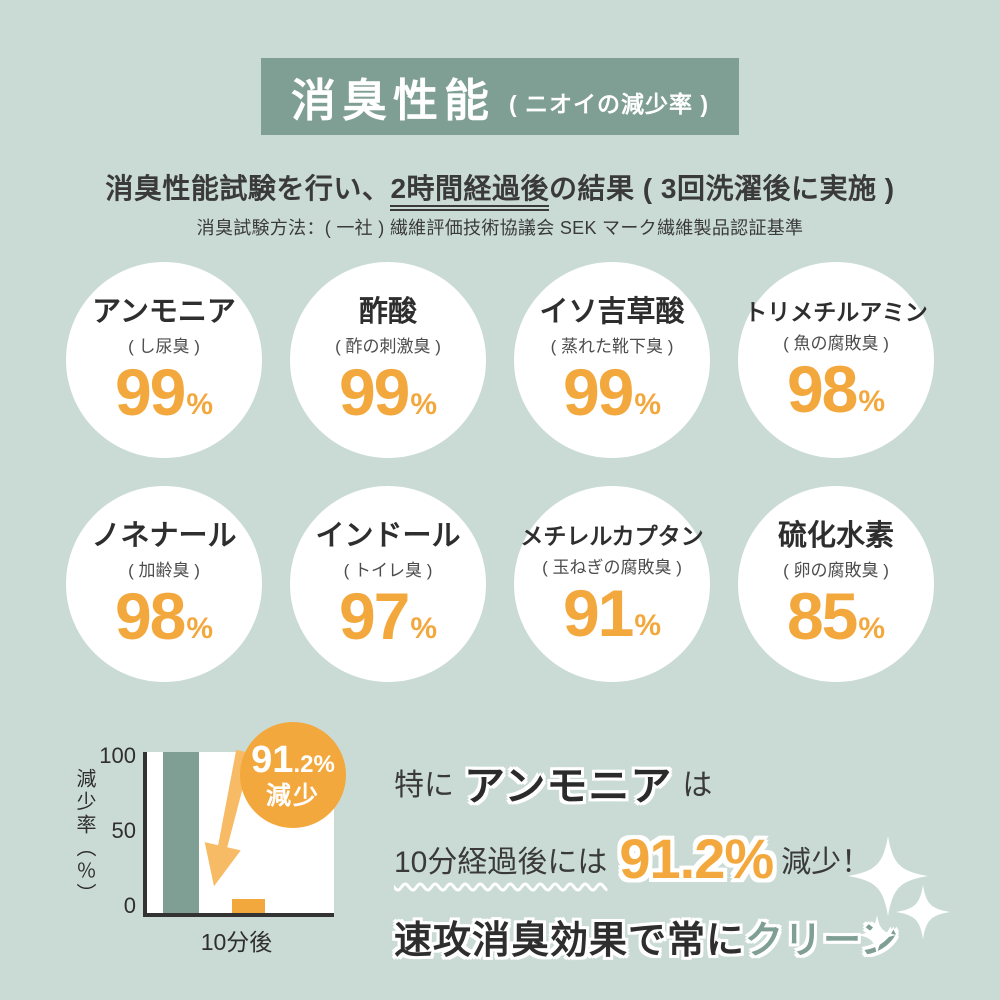  What do you see at coordinates (129, 905) in the screenshot?
I see `y-tick-0: 0` at bounding box center [129, 905].